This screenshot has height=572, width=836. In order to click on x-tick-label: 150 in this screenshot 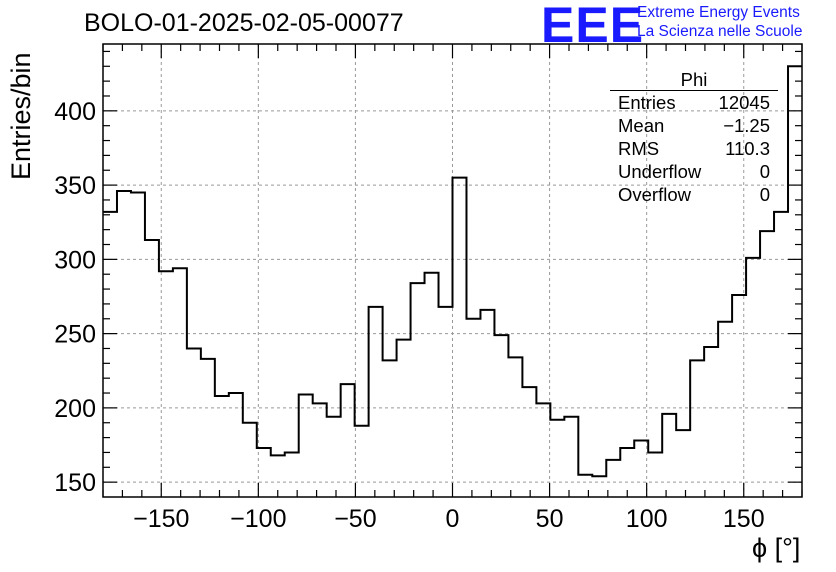, I will do `click(744, 519)`.